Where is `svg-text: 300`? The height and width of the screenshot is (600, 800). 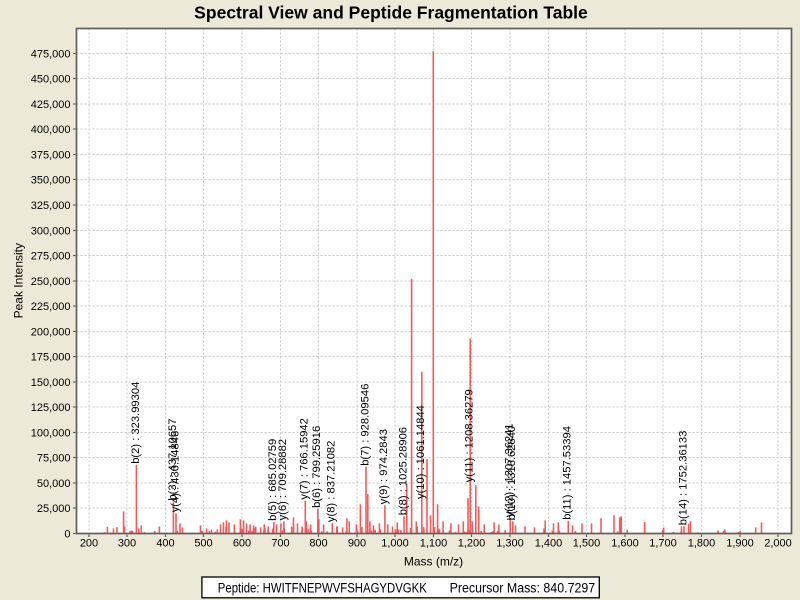
svg-text: 300 is located at coordinates (127, 544).